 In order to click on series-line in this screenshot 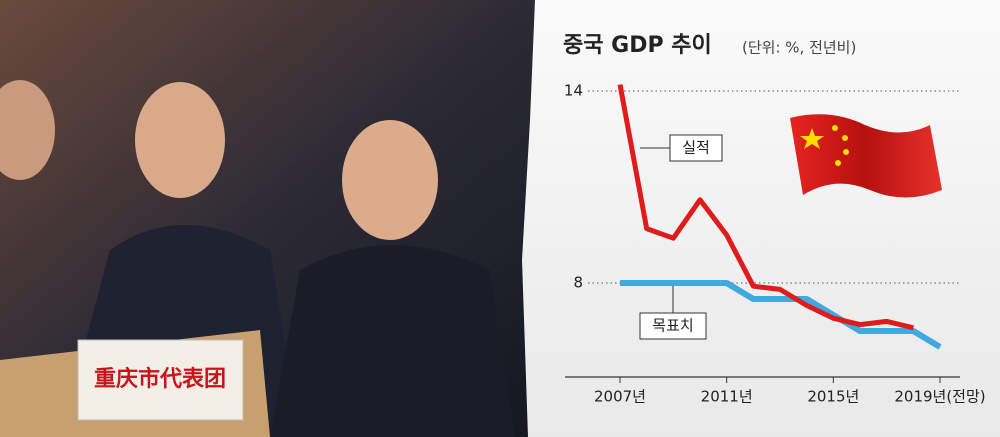, I will do `click(781, 315)`.